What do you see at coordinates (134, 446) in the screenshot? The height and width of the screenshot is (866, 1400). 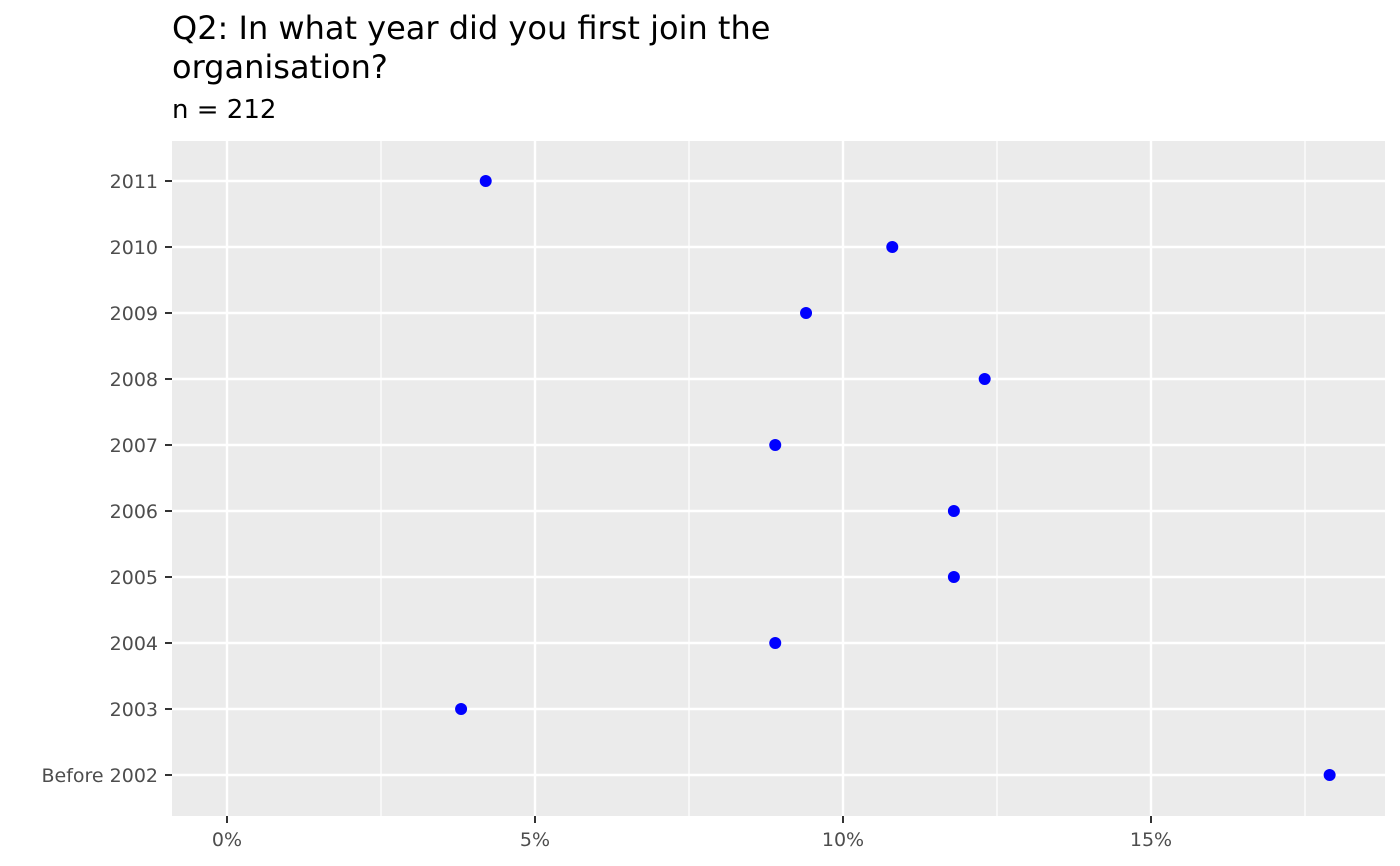 I see `y-tick-label: 2007` at bounding box center [134, 446].